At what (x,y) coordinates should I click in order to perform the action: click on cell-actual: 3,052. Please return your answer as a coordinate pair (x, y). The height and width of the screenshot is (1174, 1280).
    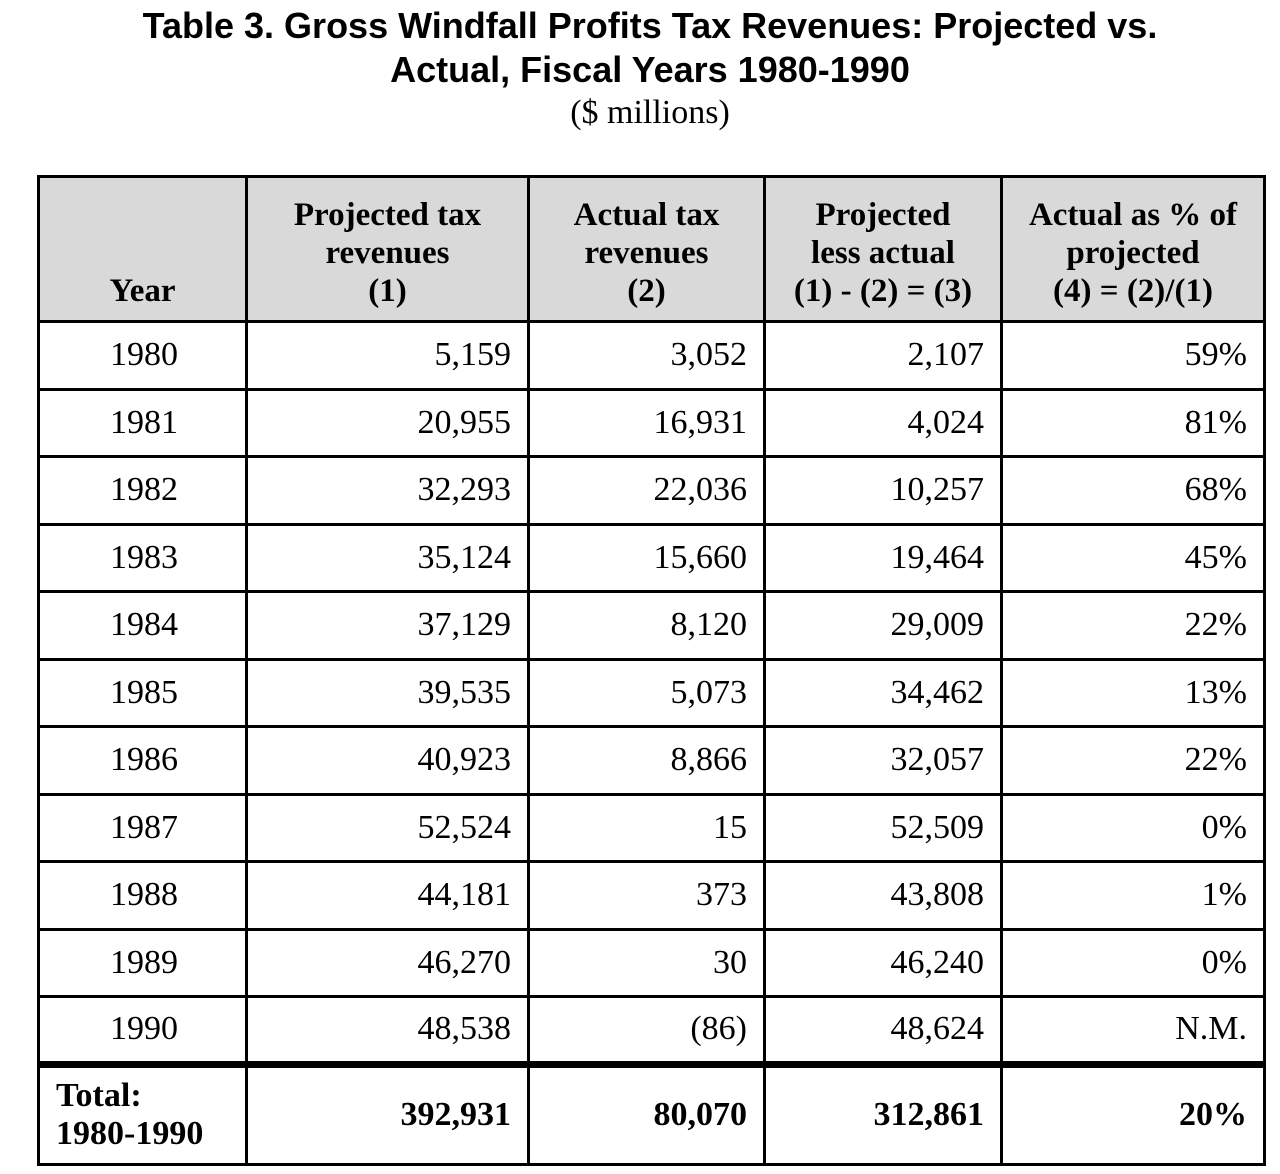
    Looking at the image, I should click on (646, 355).